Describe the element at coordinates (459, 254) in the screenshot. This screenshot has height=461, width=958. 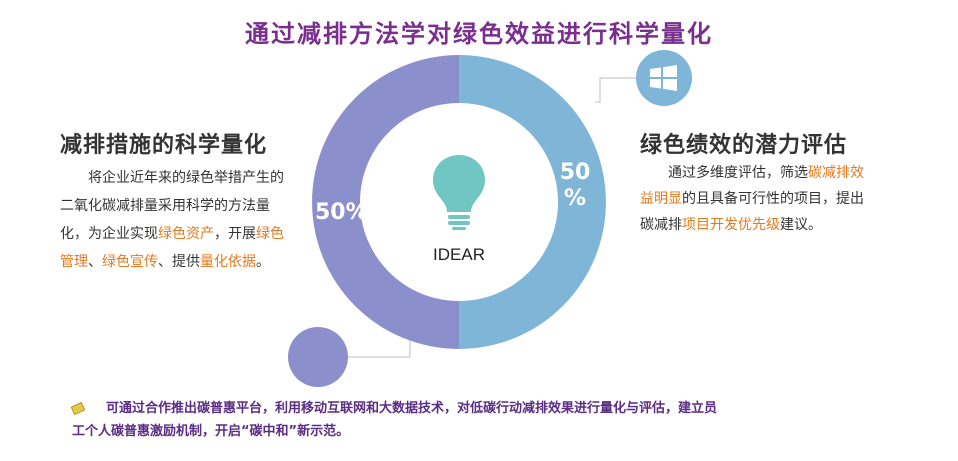
I see `center-label: IDEAR` at that location.